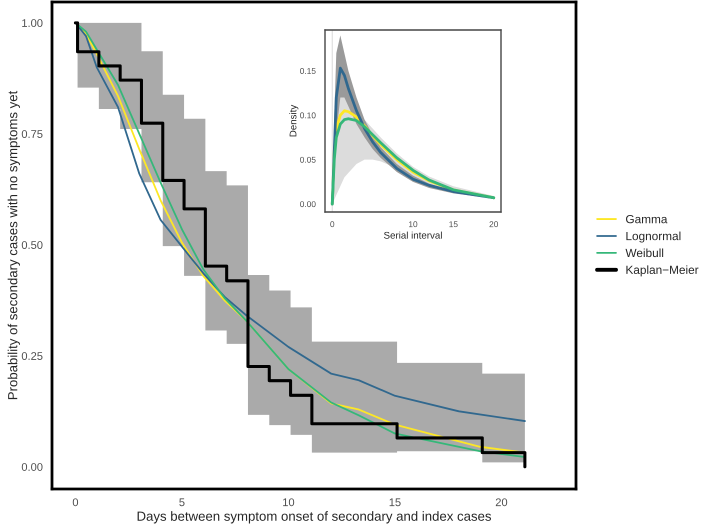 The image size is (704, 530). What do you see at coordinates (644, 253) in the screenshot?
I see `legend-label: Weibull` at bounding box center [644, 253].